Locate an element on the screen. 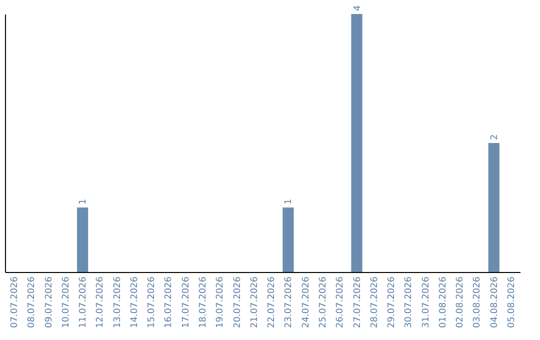 Image resolution: width=540 pixels, height=340 pixels. x-tick-label: 07.07.2026 is located at coordinates (15, 302).